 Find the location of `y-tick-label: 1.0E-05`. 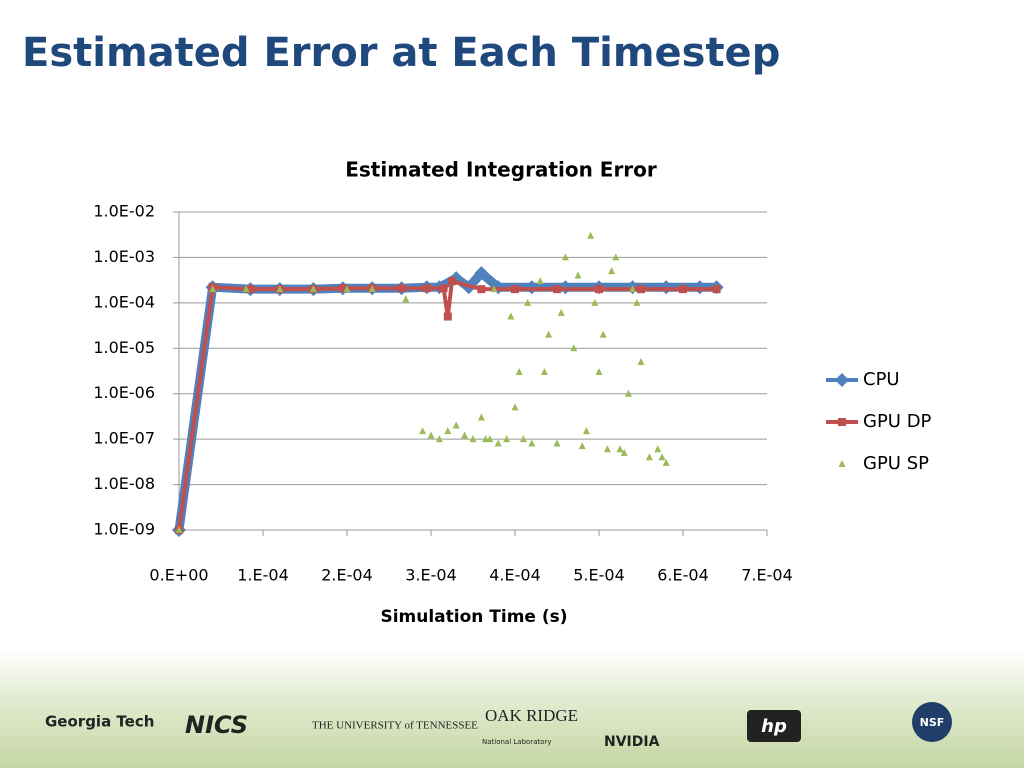

y-tick-label: 1.0E-05 is located at coordinates (124, 347).